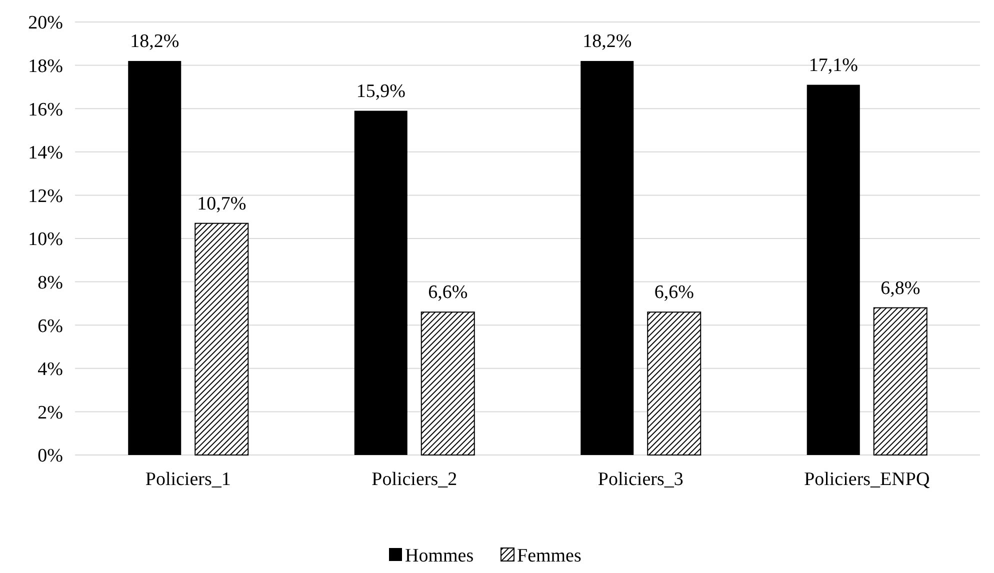 The width and height of the screenshot is (994, 573). I want to click on x-tick-label: Policiers_2, so click(415, 479).